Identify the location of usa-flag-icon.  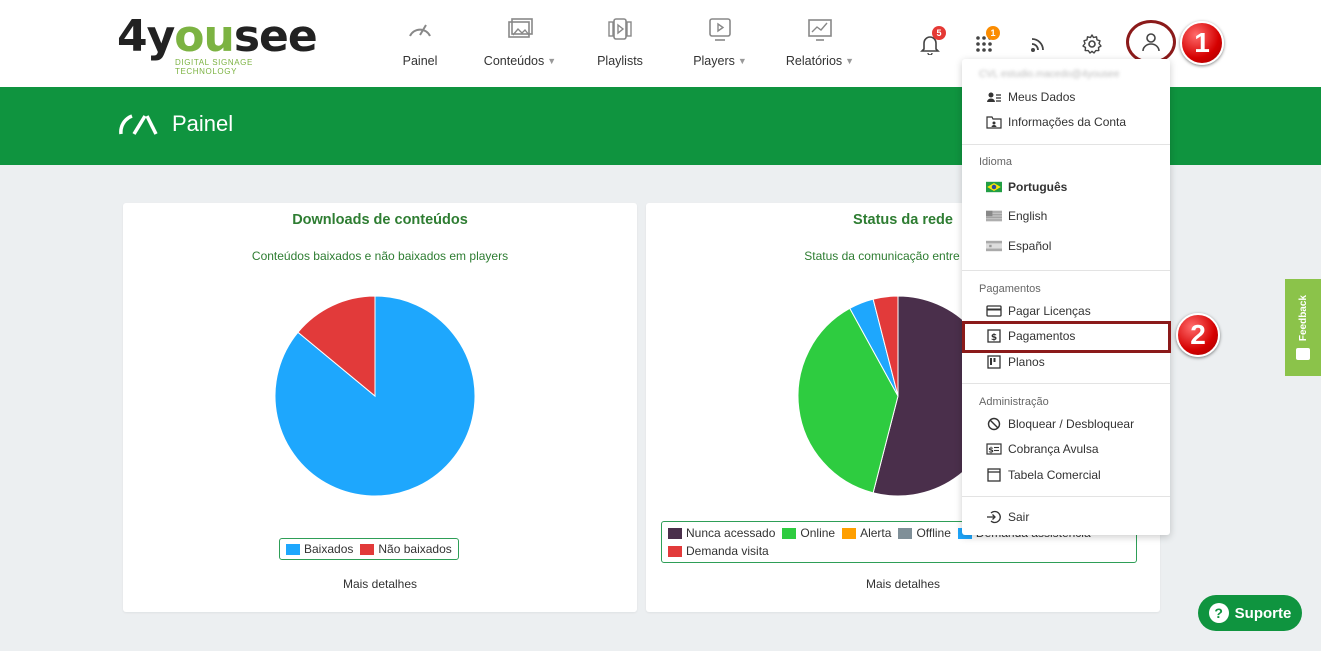
(994, 216).